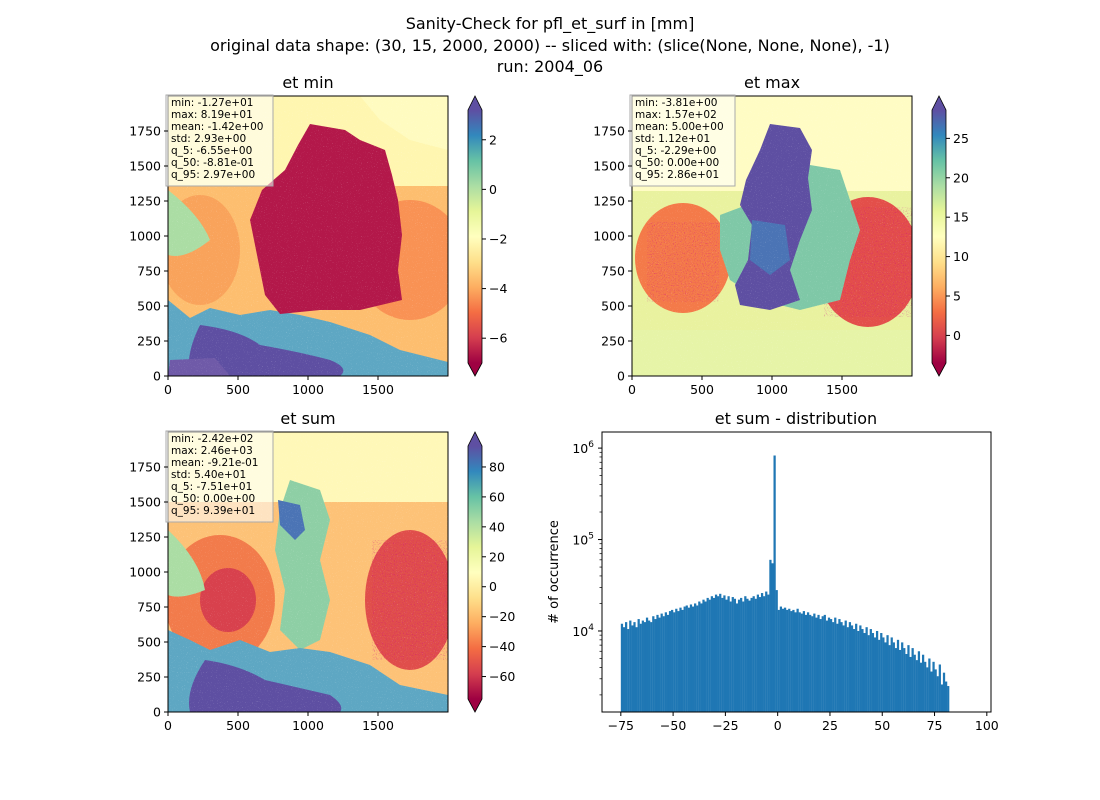  What do you see at coordinates (803, 722) in the screenshot?
I see `x-axis-ticks: −75 −50 −25 0 25 50 75 100` at bounding box center [803, 722].